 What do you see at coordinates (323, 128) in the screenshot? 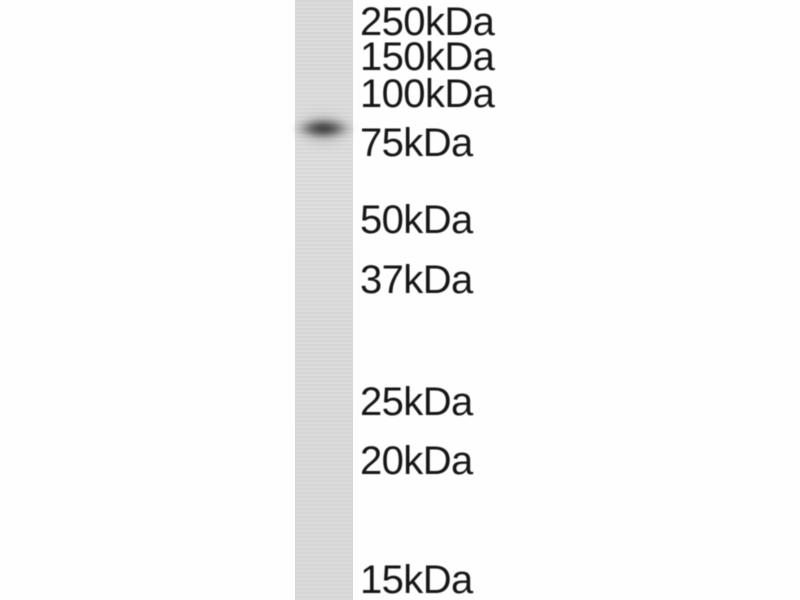
I see `protein-band` at bounding box center [323, 128].